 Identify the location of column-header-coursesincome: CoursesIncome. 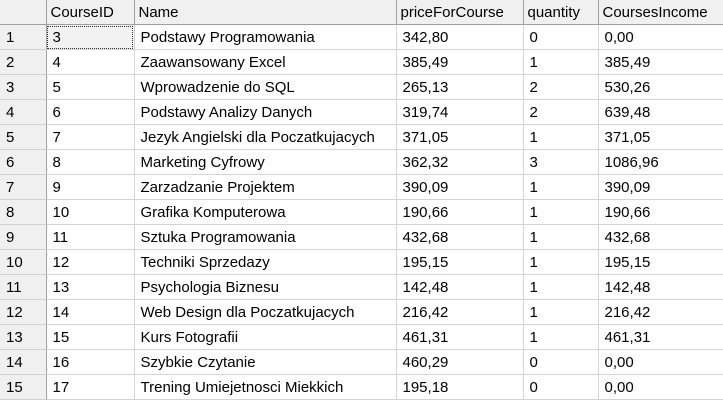
(660, 12).